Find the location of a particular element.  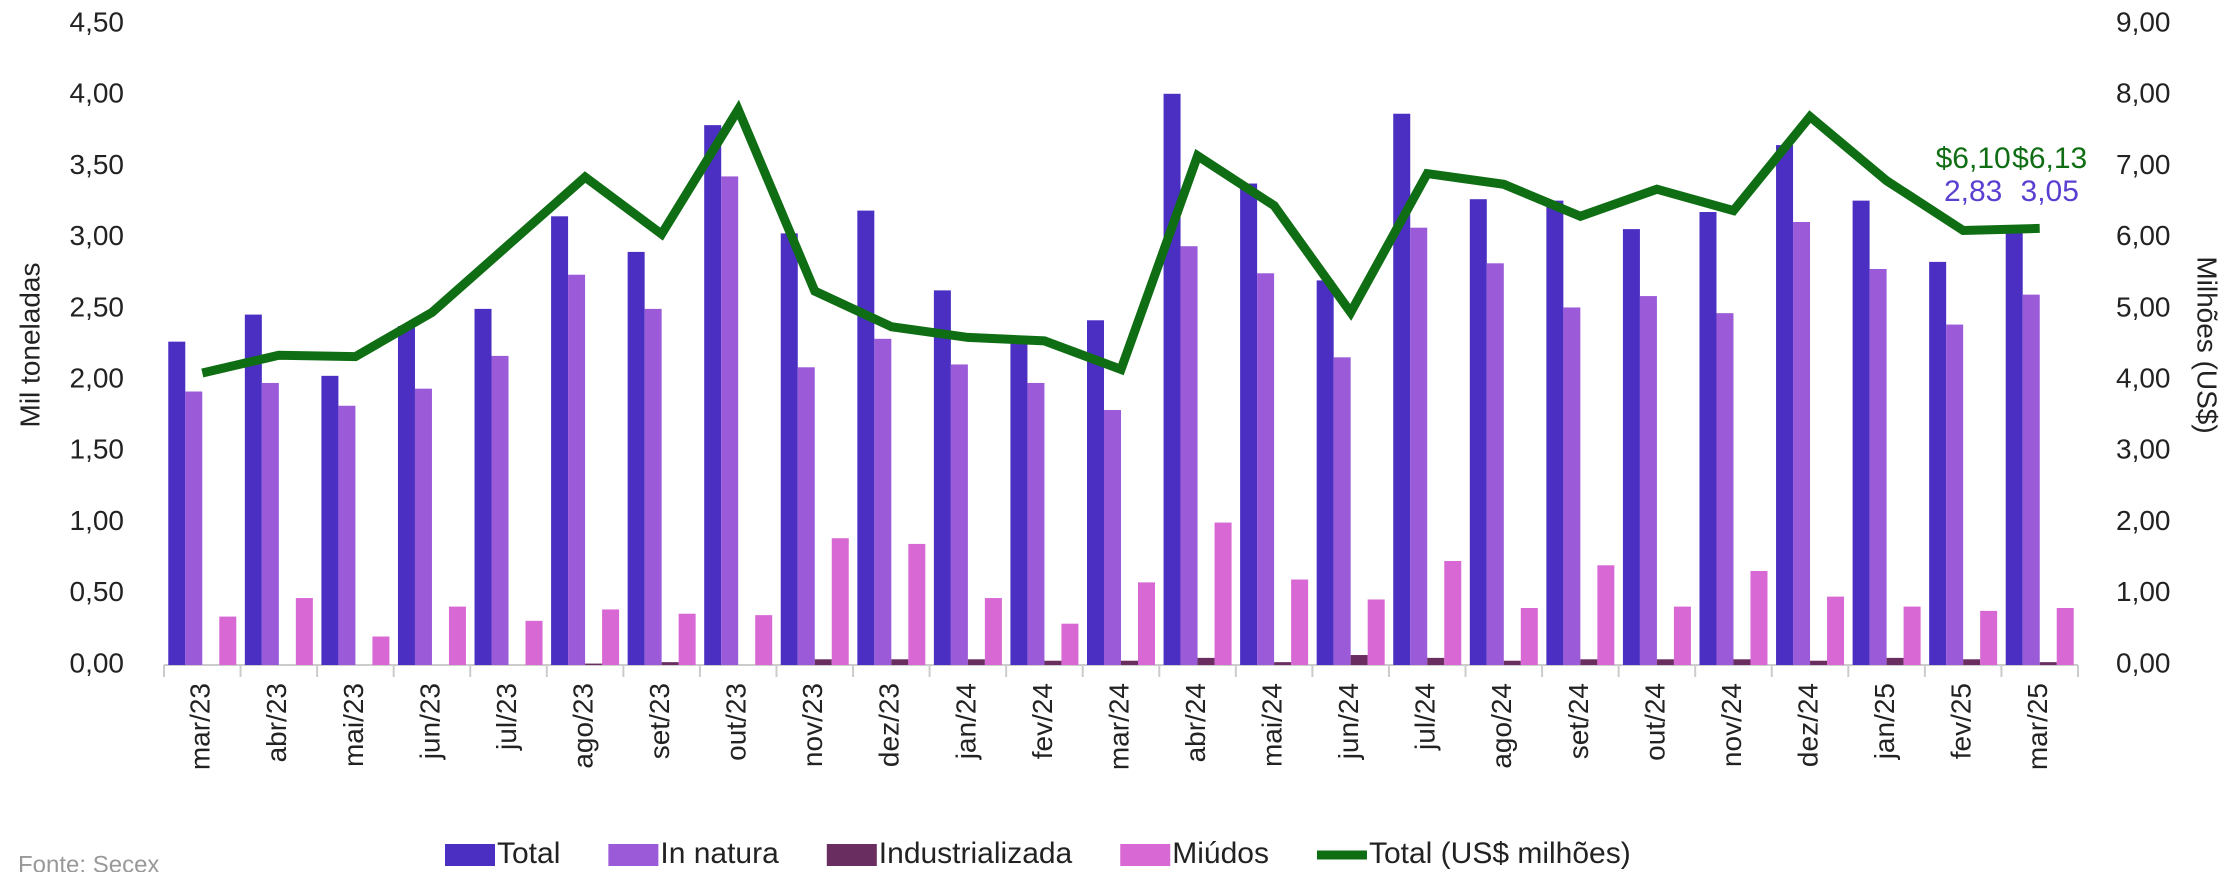

x-tick-label: mai/24 is located at coordinates (1272, 725).